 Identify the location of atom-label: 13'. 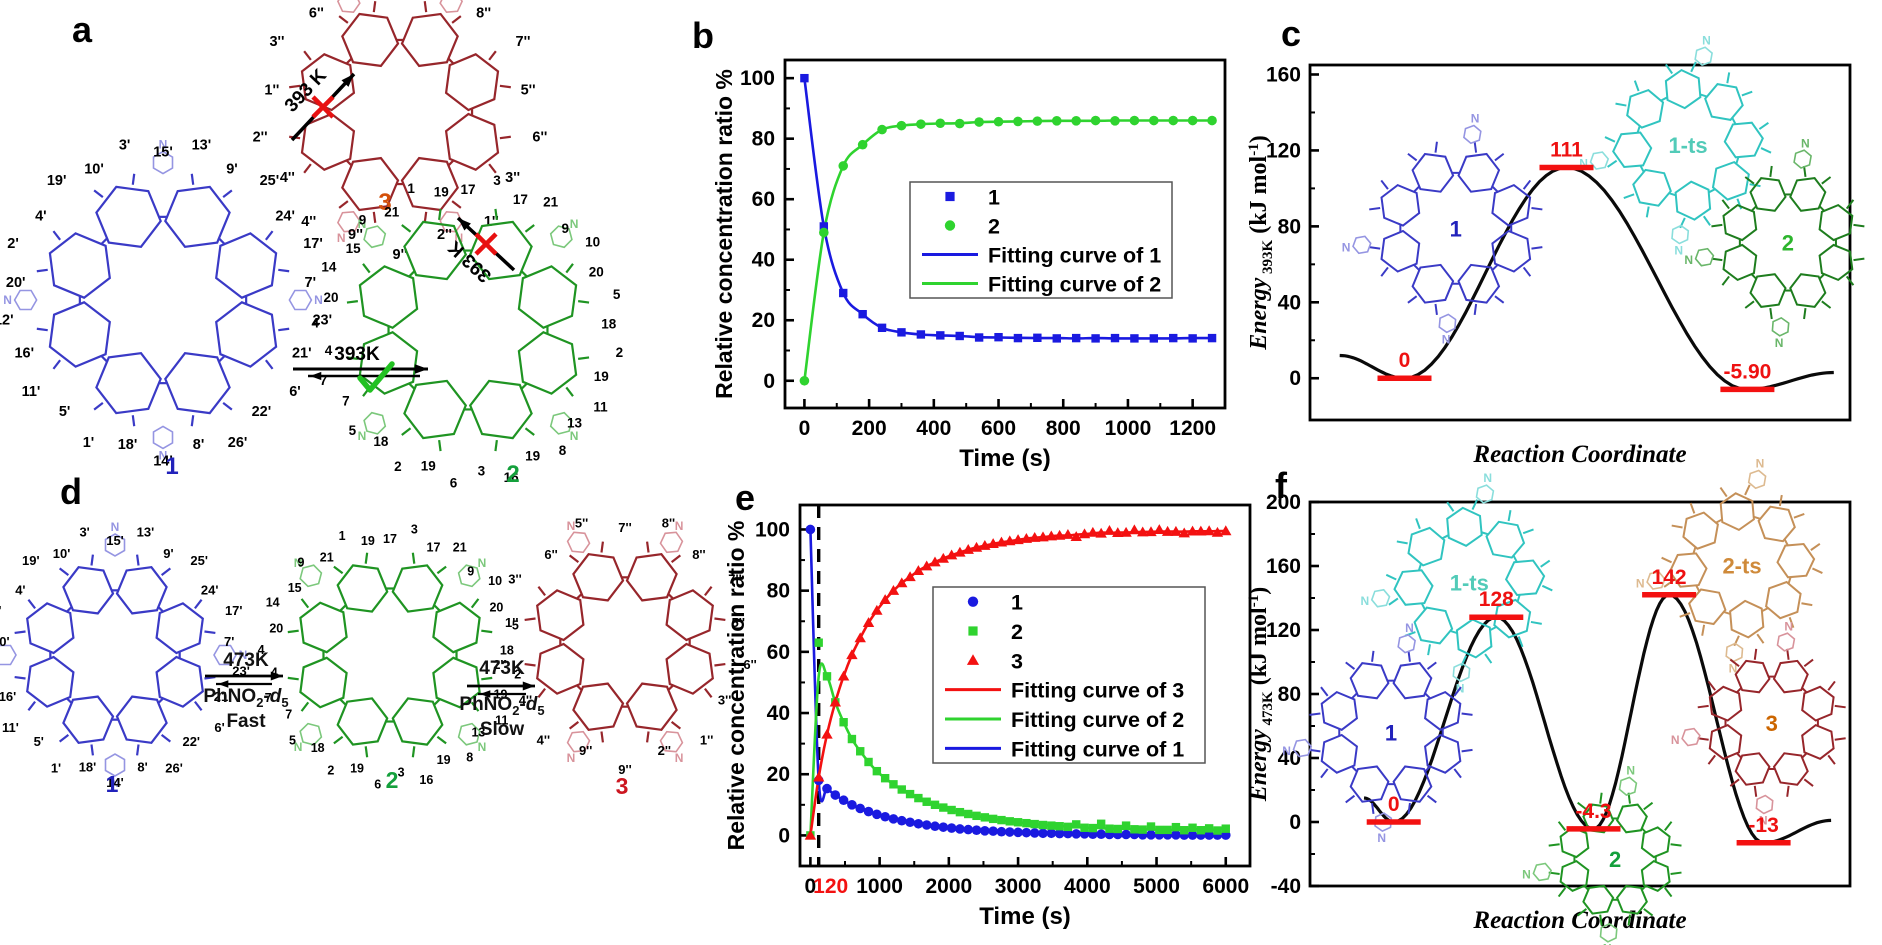
(146, 532).